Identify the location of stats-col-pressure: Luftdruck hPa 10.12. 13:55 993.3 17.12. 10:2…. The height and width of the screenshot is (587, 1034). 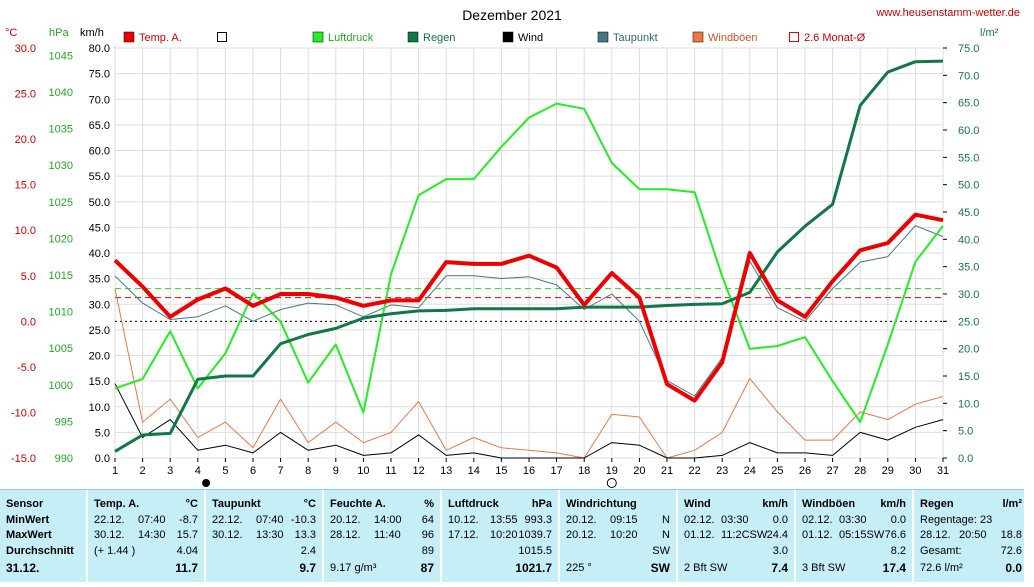
(501, 536).